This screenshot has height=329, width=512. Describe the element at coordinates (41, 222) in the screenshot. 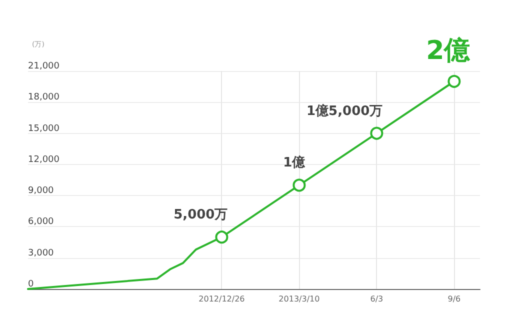

I see `y-tick-label: 6,000` at that location.